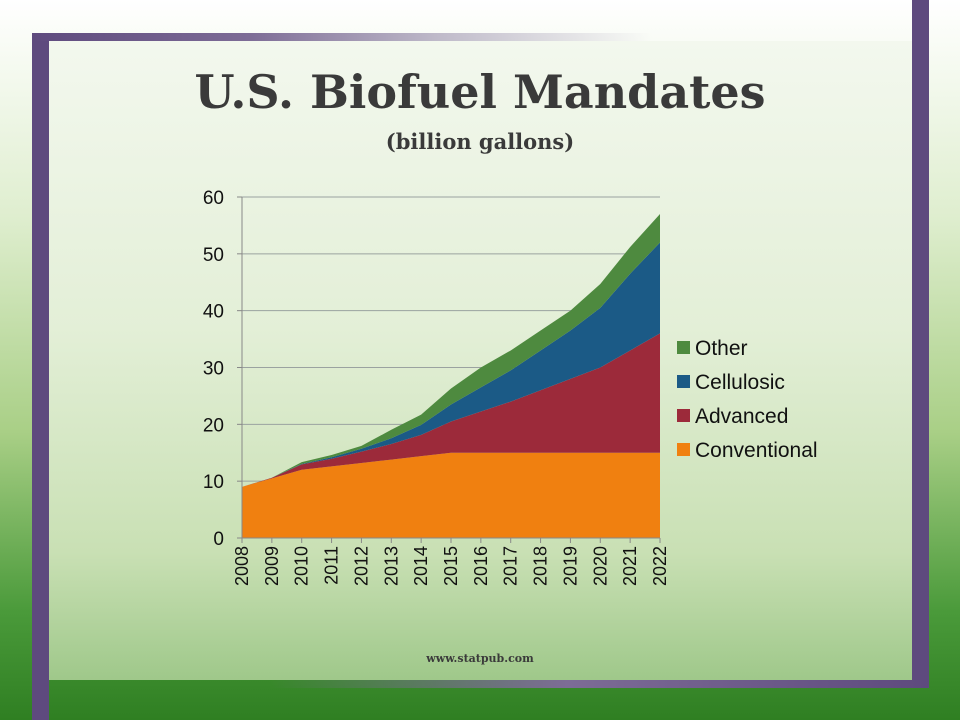  Describe the element at coordinates (213, 255) in the screenshot. I see `y-tick-label-50: 50` at that location.